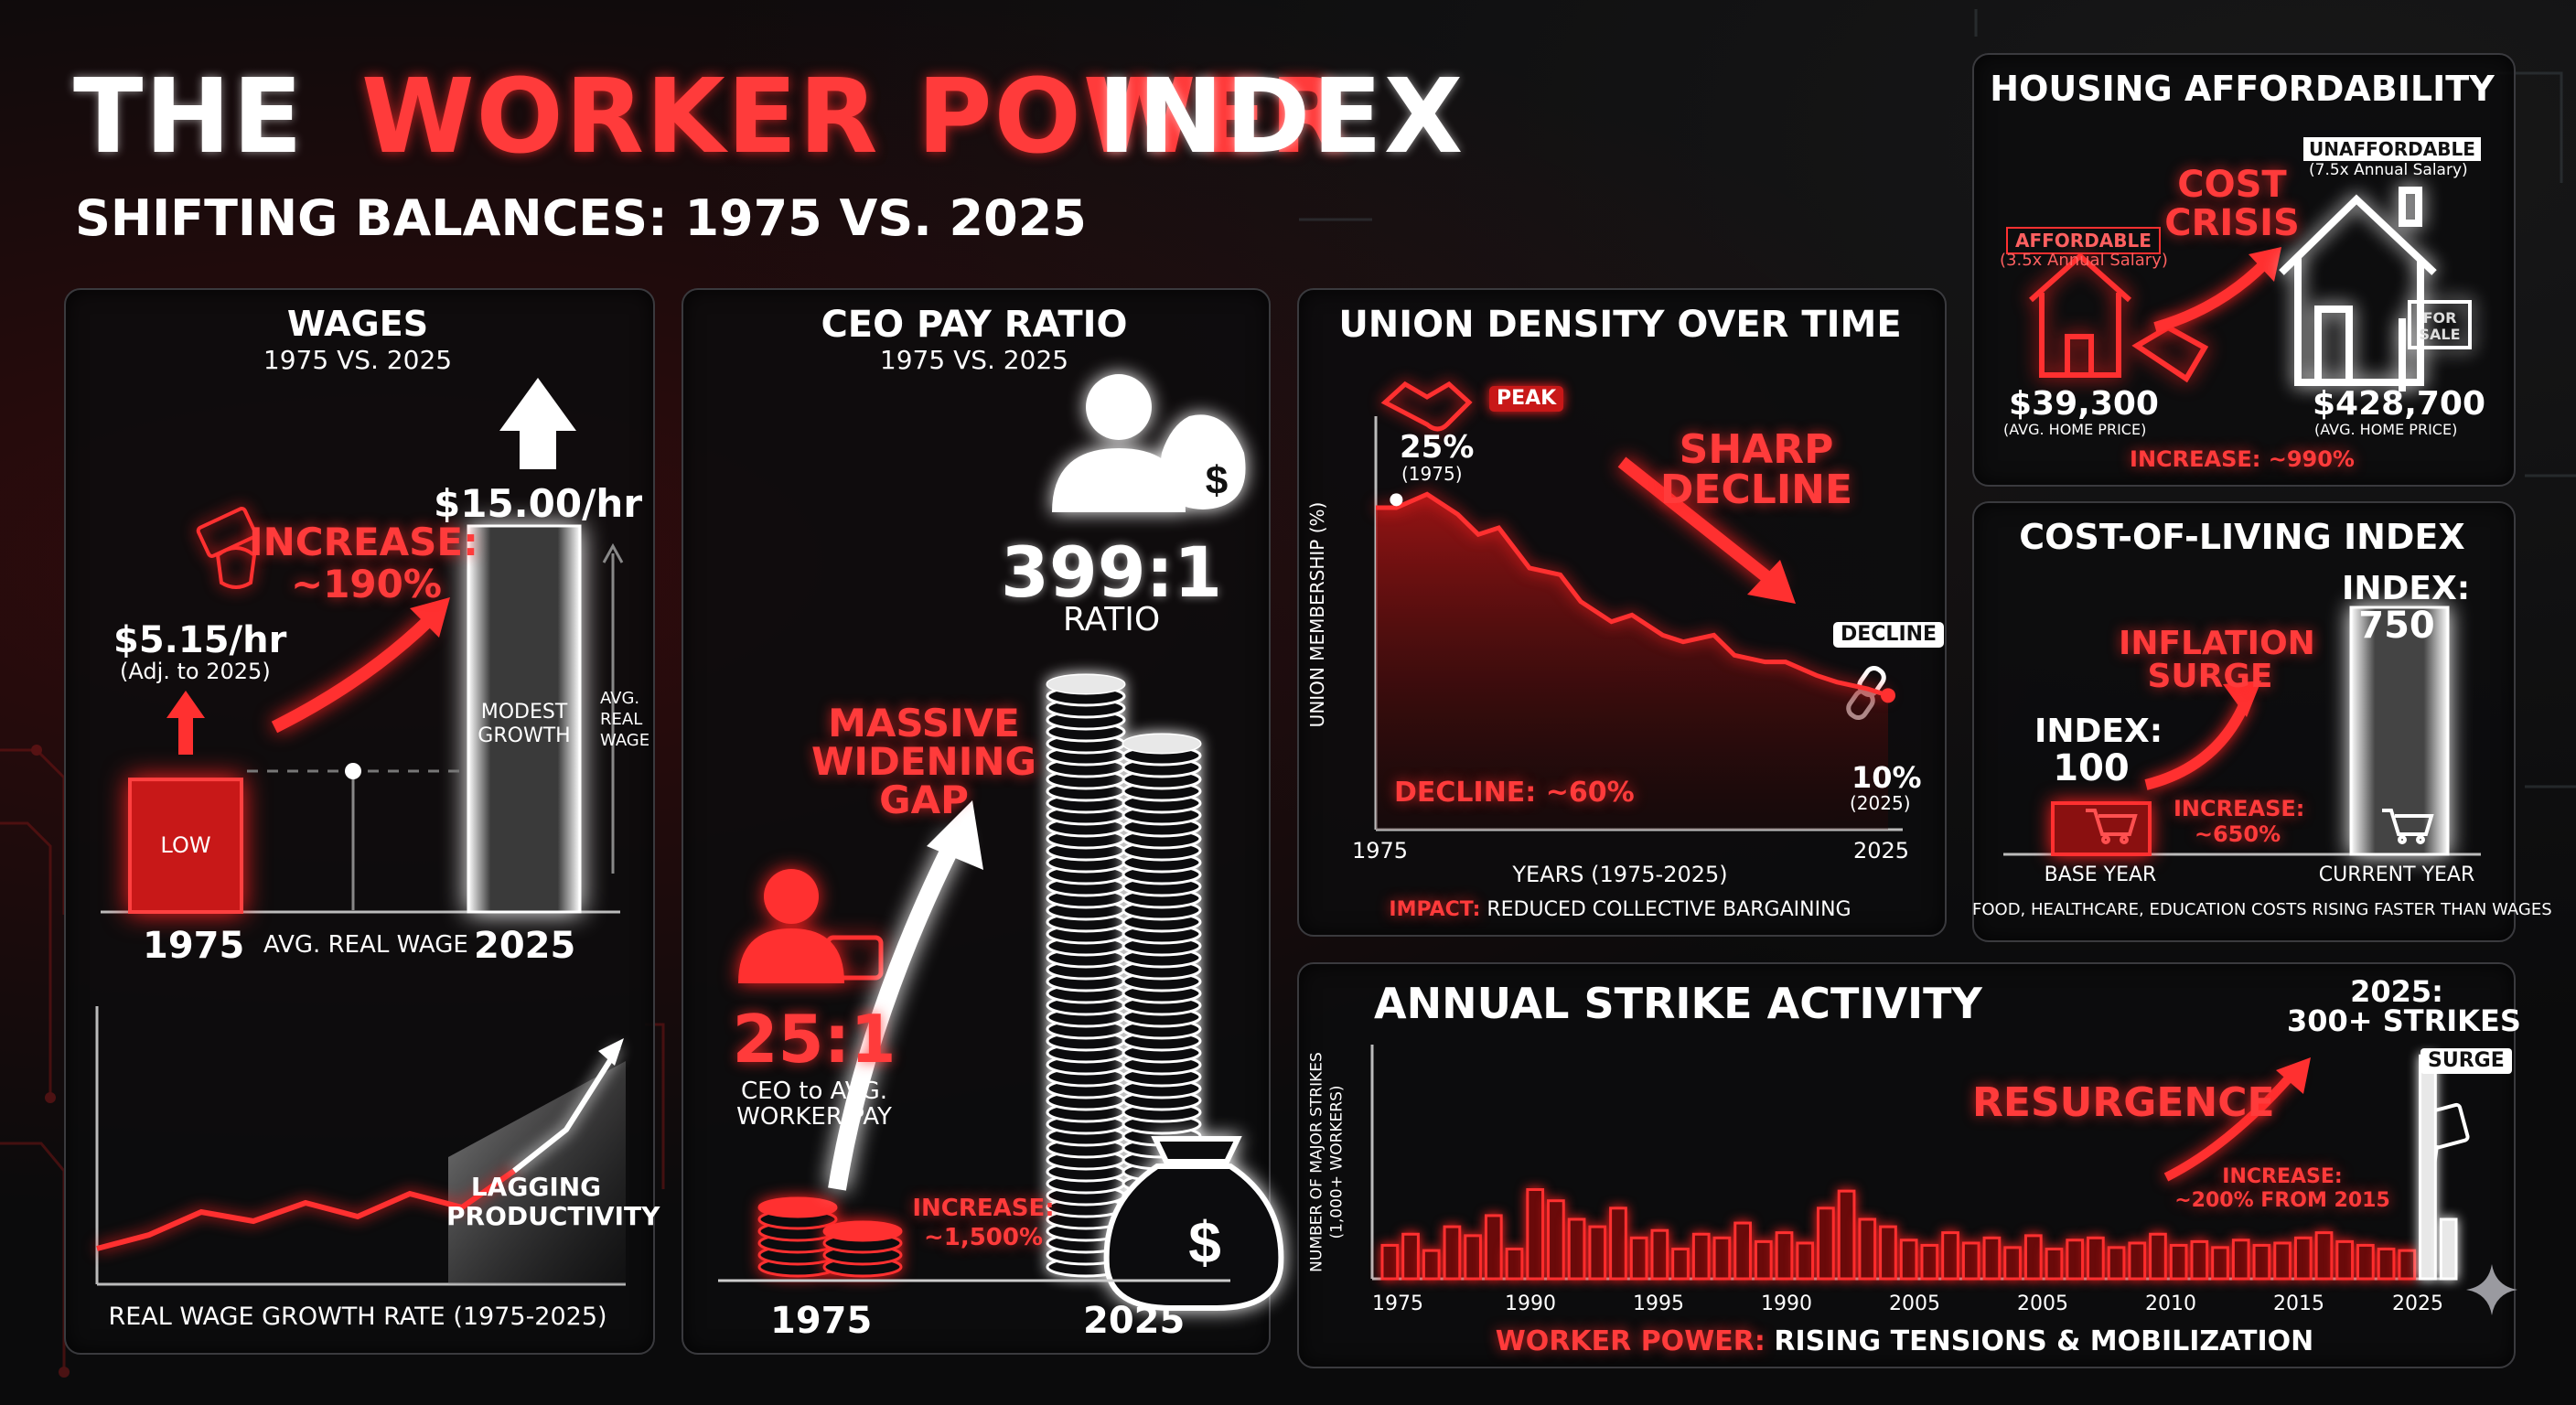 The height and width of the screenshot is (1405, 2576). What do you see at coordinates (1426, 406) in the screenshot?
I see `handshake-icon` at bounding box center [1426, 406].